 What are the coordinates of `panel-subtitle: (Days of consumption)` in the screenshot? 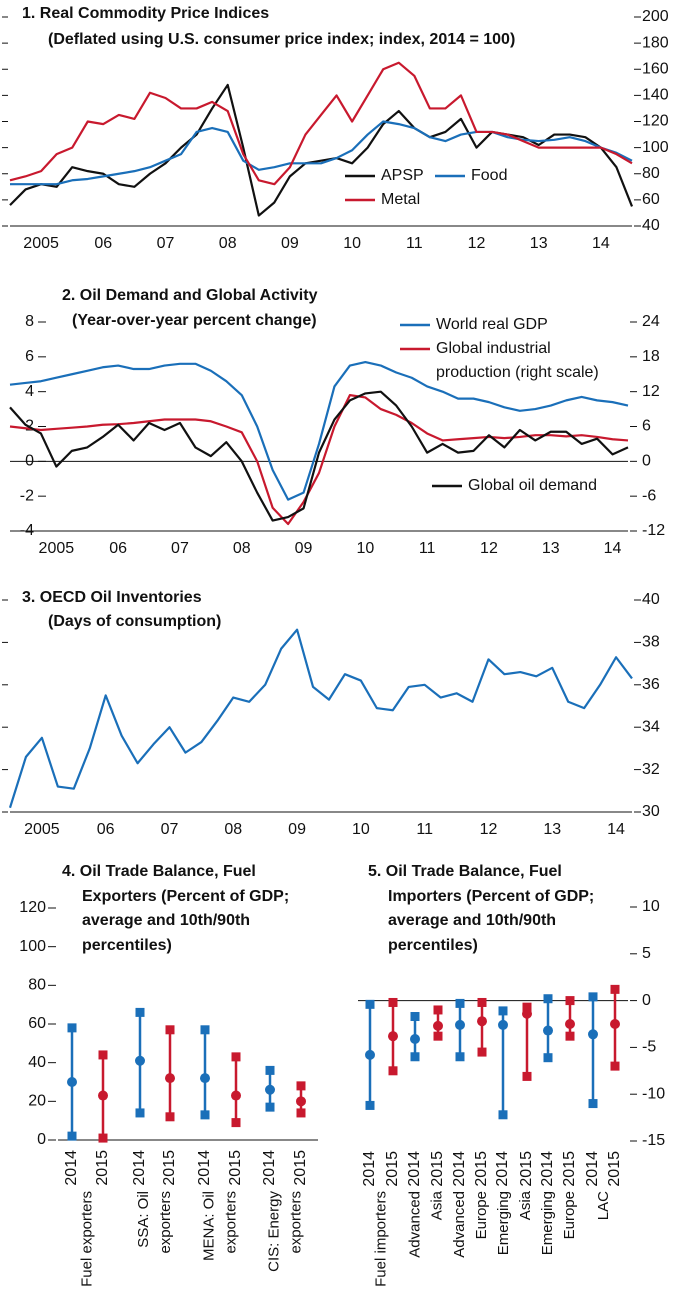 It's located at (134, 621).